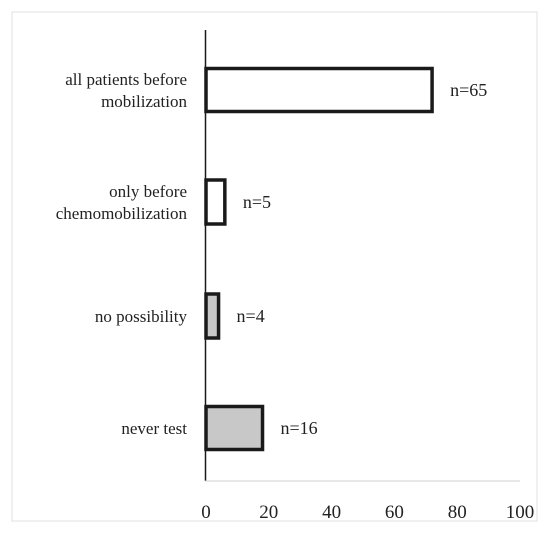  What do you see at coordinates (268, 512) in the screenshot?
I see `x-tick-label-1: 20` at bounding box center [268, 512].